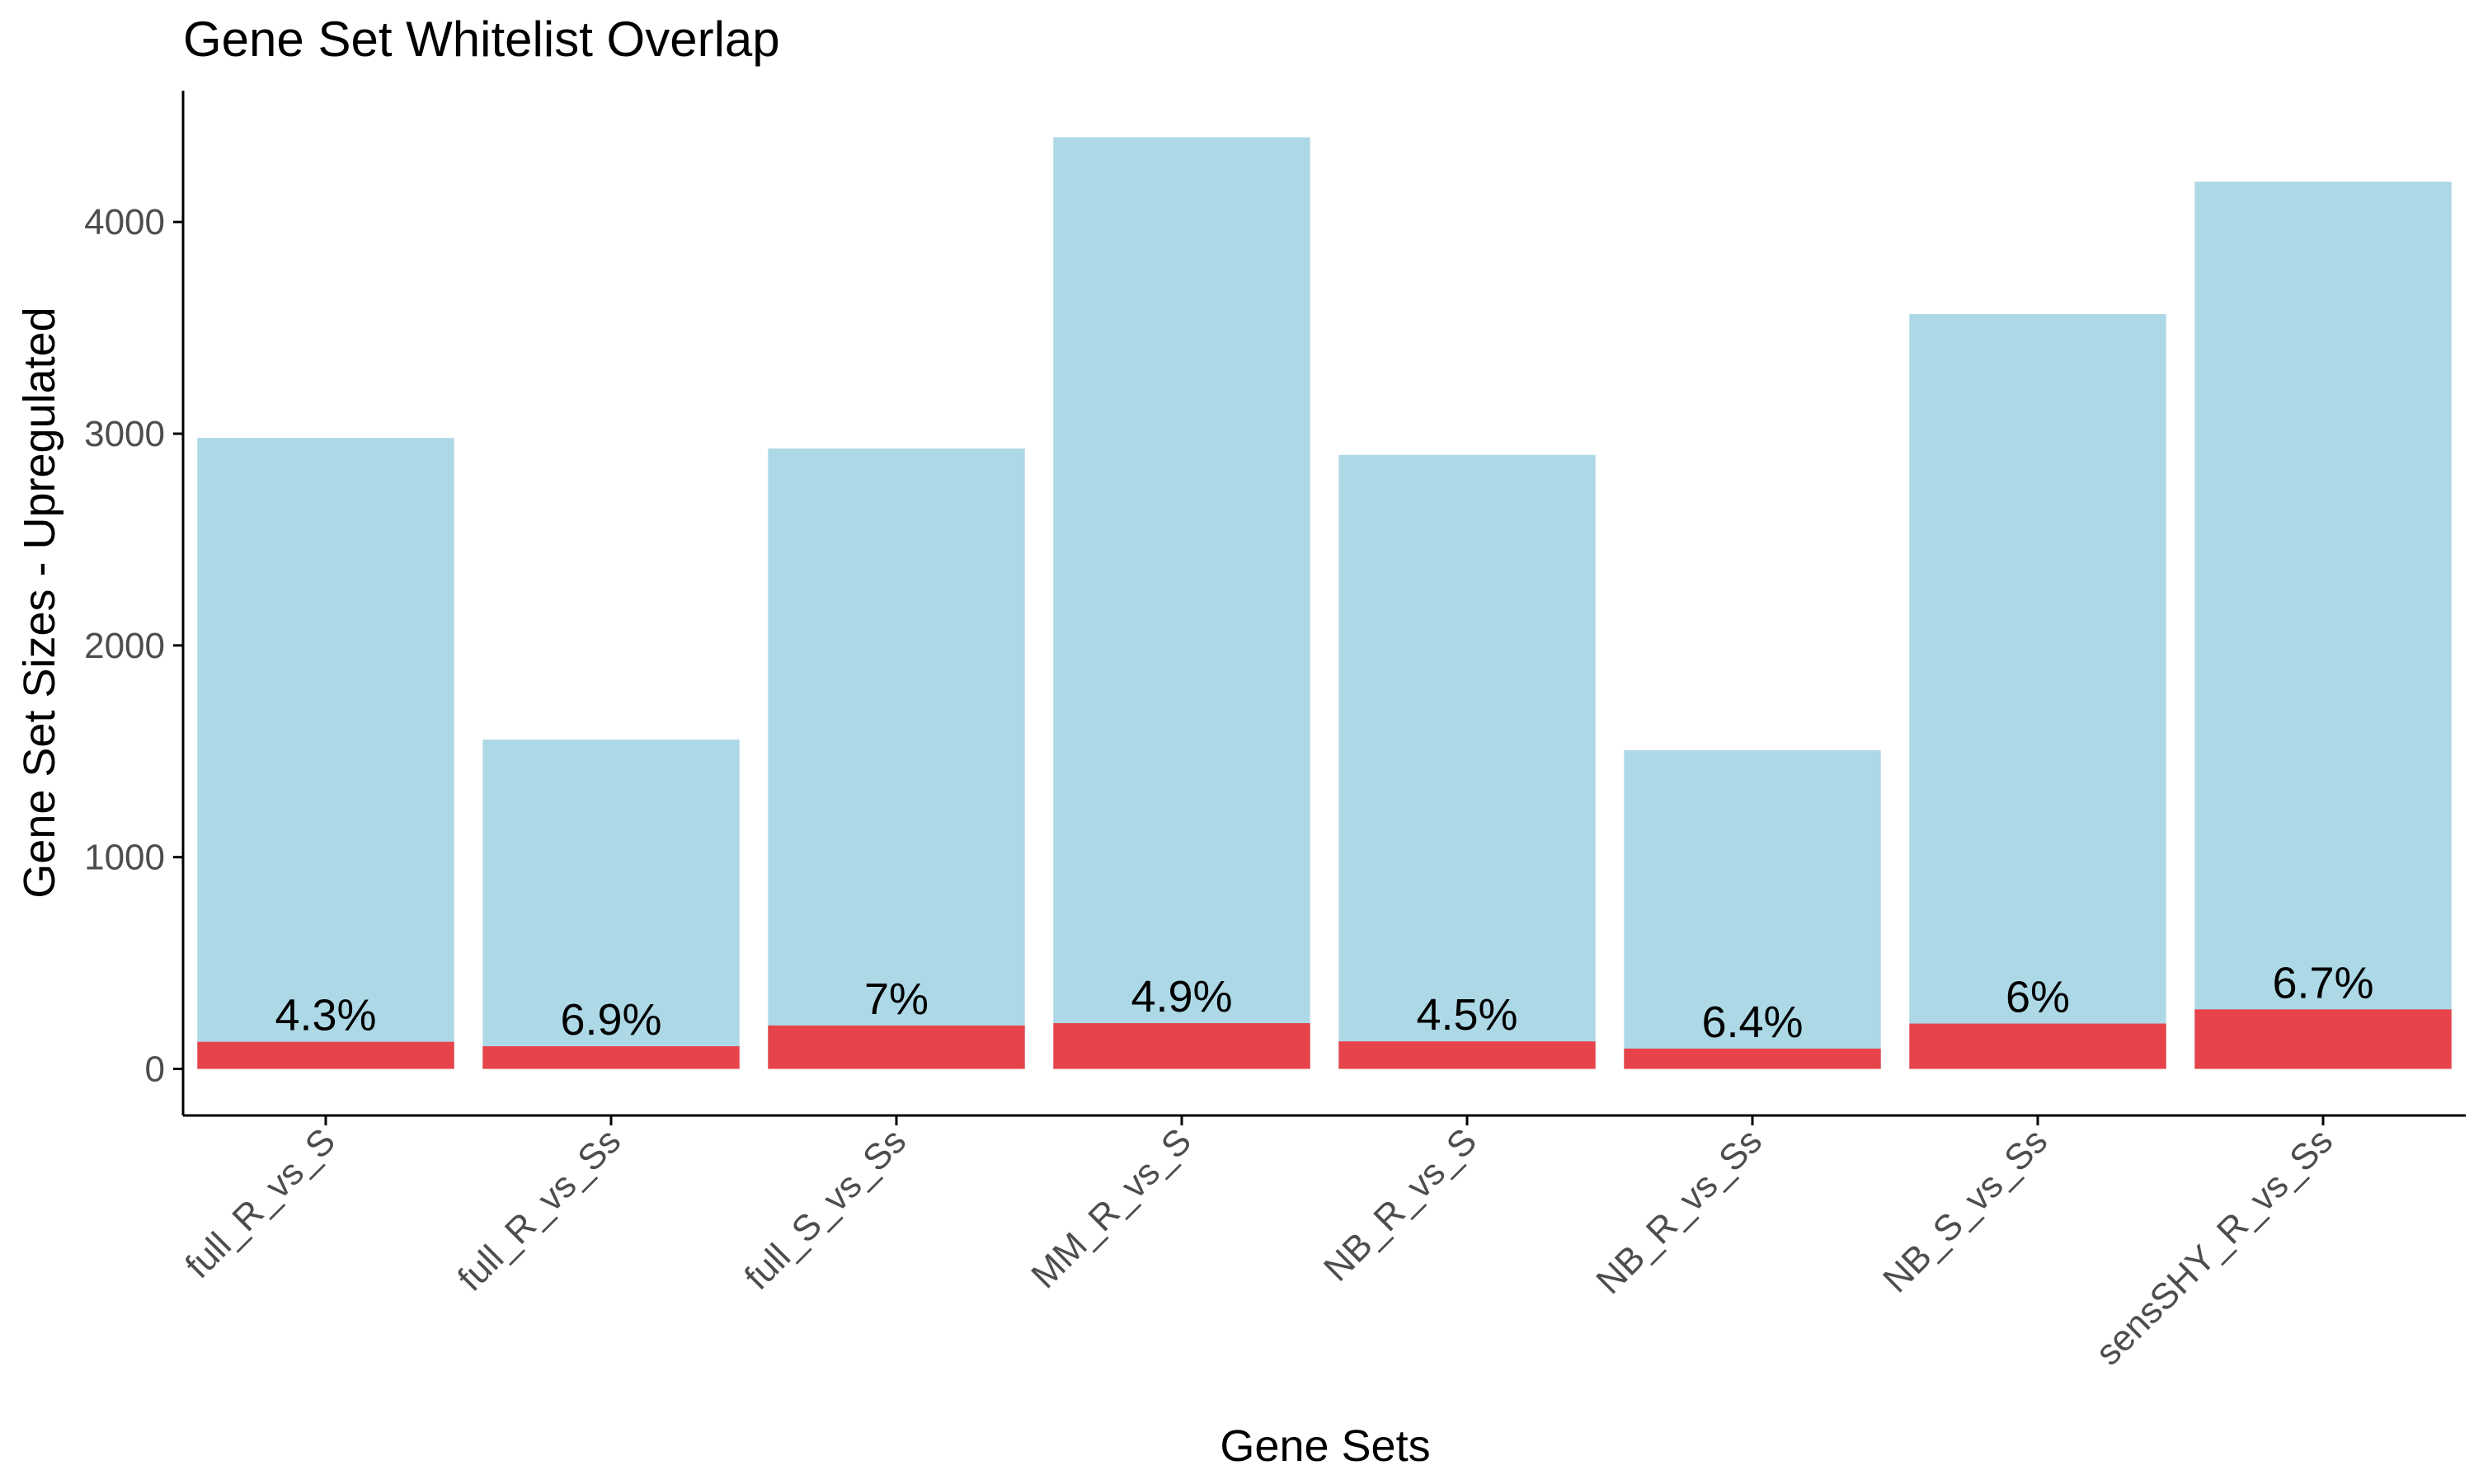 The width and height of the screenshot is (2474, 1484). I want to click on y-axis-ticks: 0 1000 2000 3000 4000, so click(133, 646).